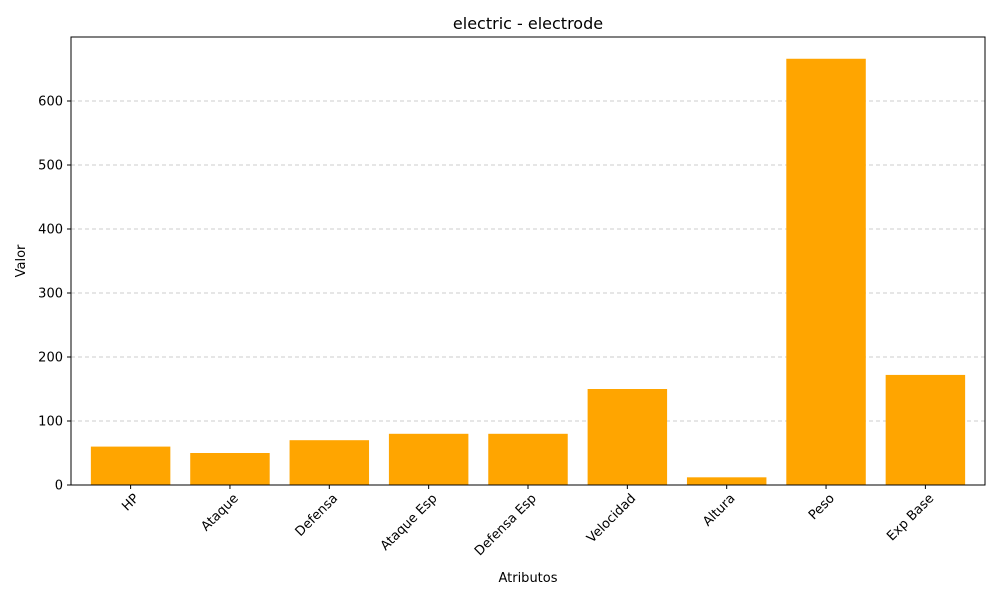  I want to click on bar-defensa, so click(329, 462).